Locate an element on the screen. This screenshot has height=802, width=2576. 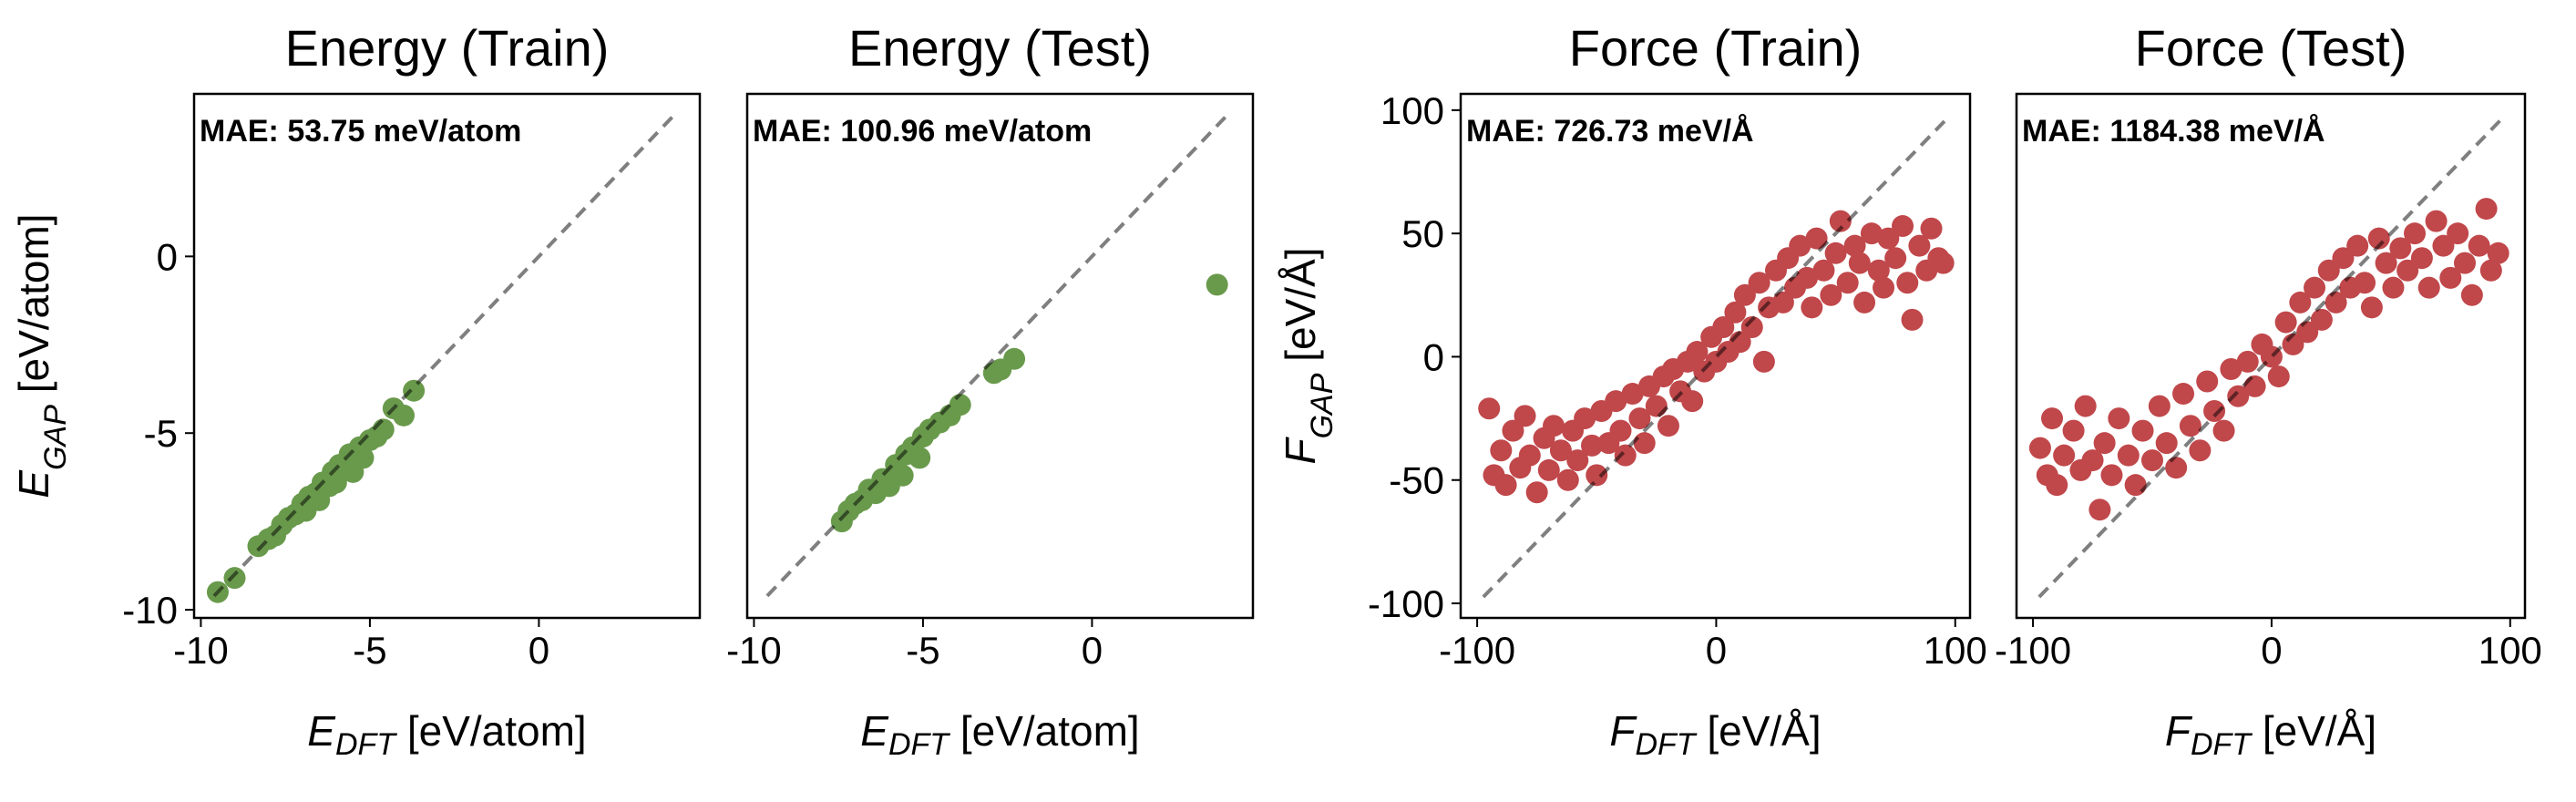
y-tick-label: -5 is located at coordinates (161, 434).